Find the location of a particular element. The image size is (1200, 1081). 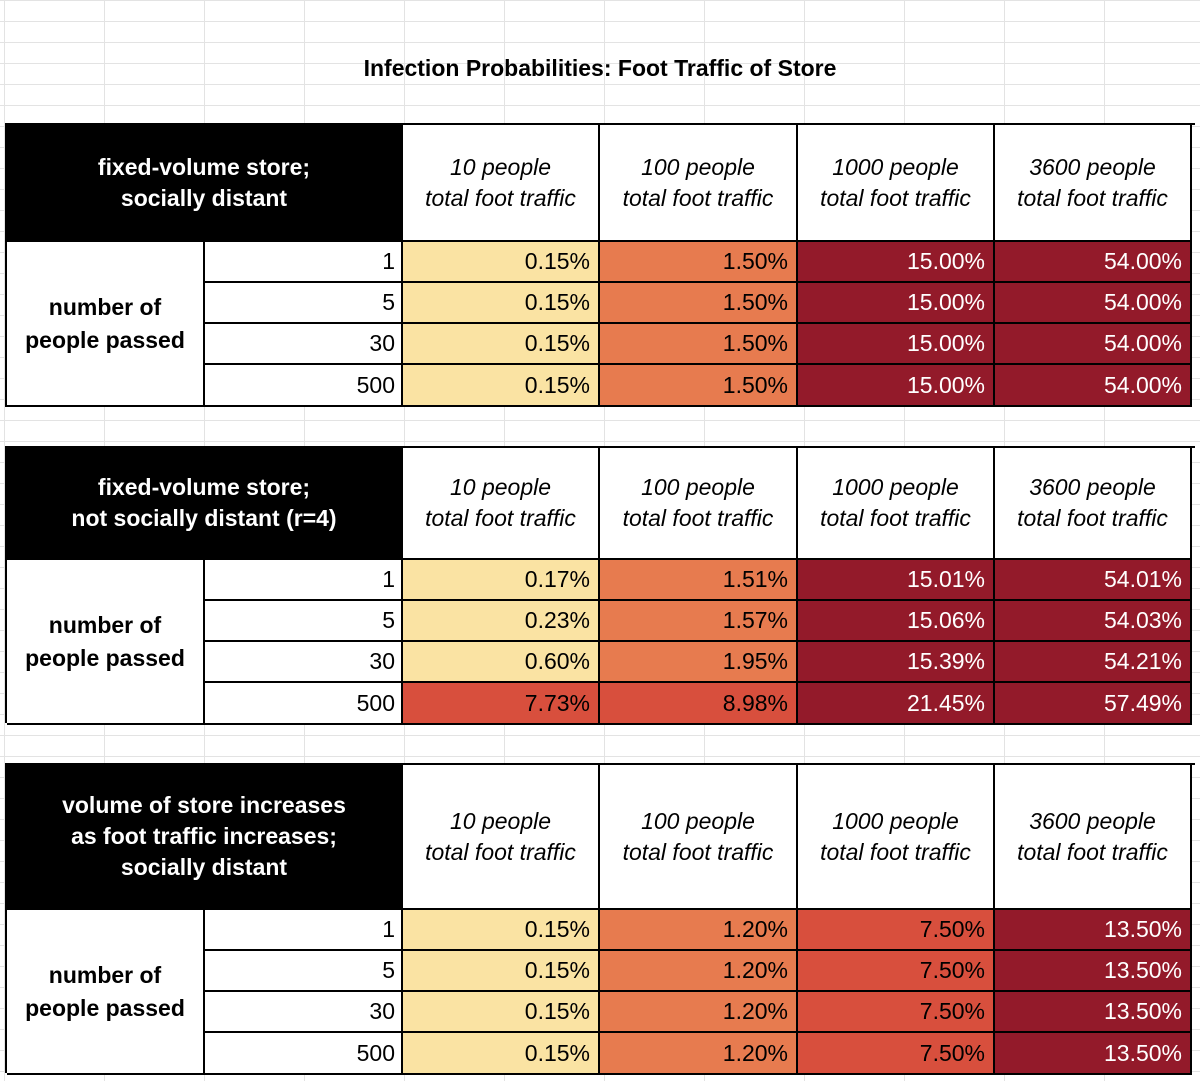

probability-cell: 15.39% is located at coordinates (896, 662).